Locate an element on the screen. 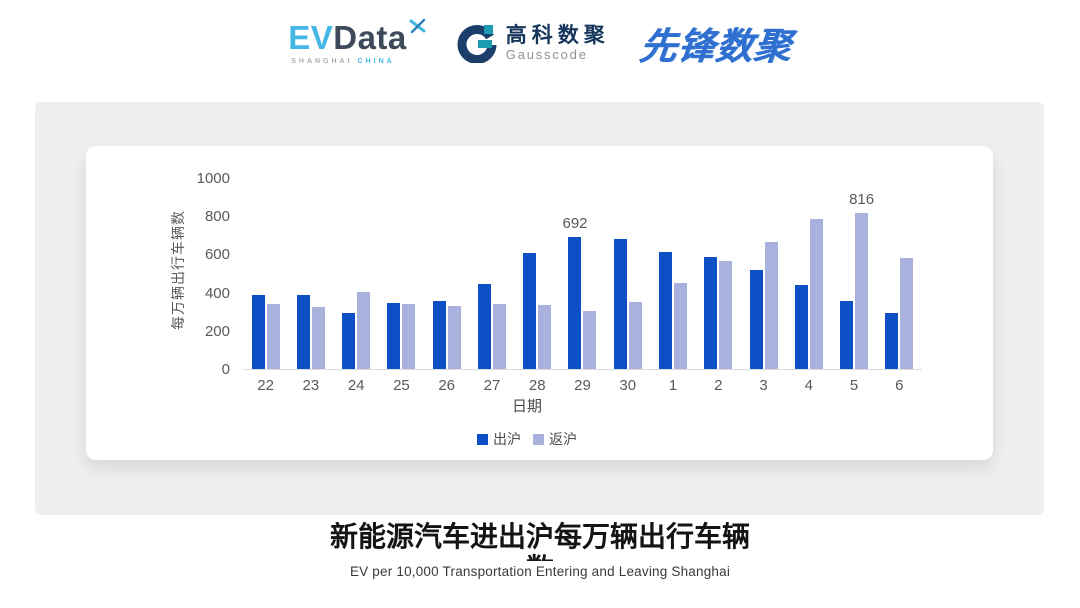 This screenshot has height=608, width=1080. chart-title-line2: 数 is located at coordinates (540, 557).